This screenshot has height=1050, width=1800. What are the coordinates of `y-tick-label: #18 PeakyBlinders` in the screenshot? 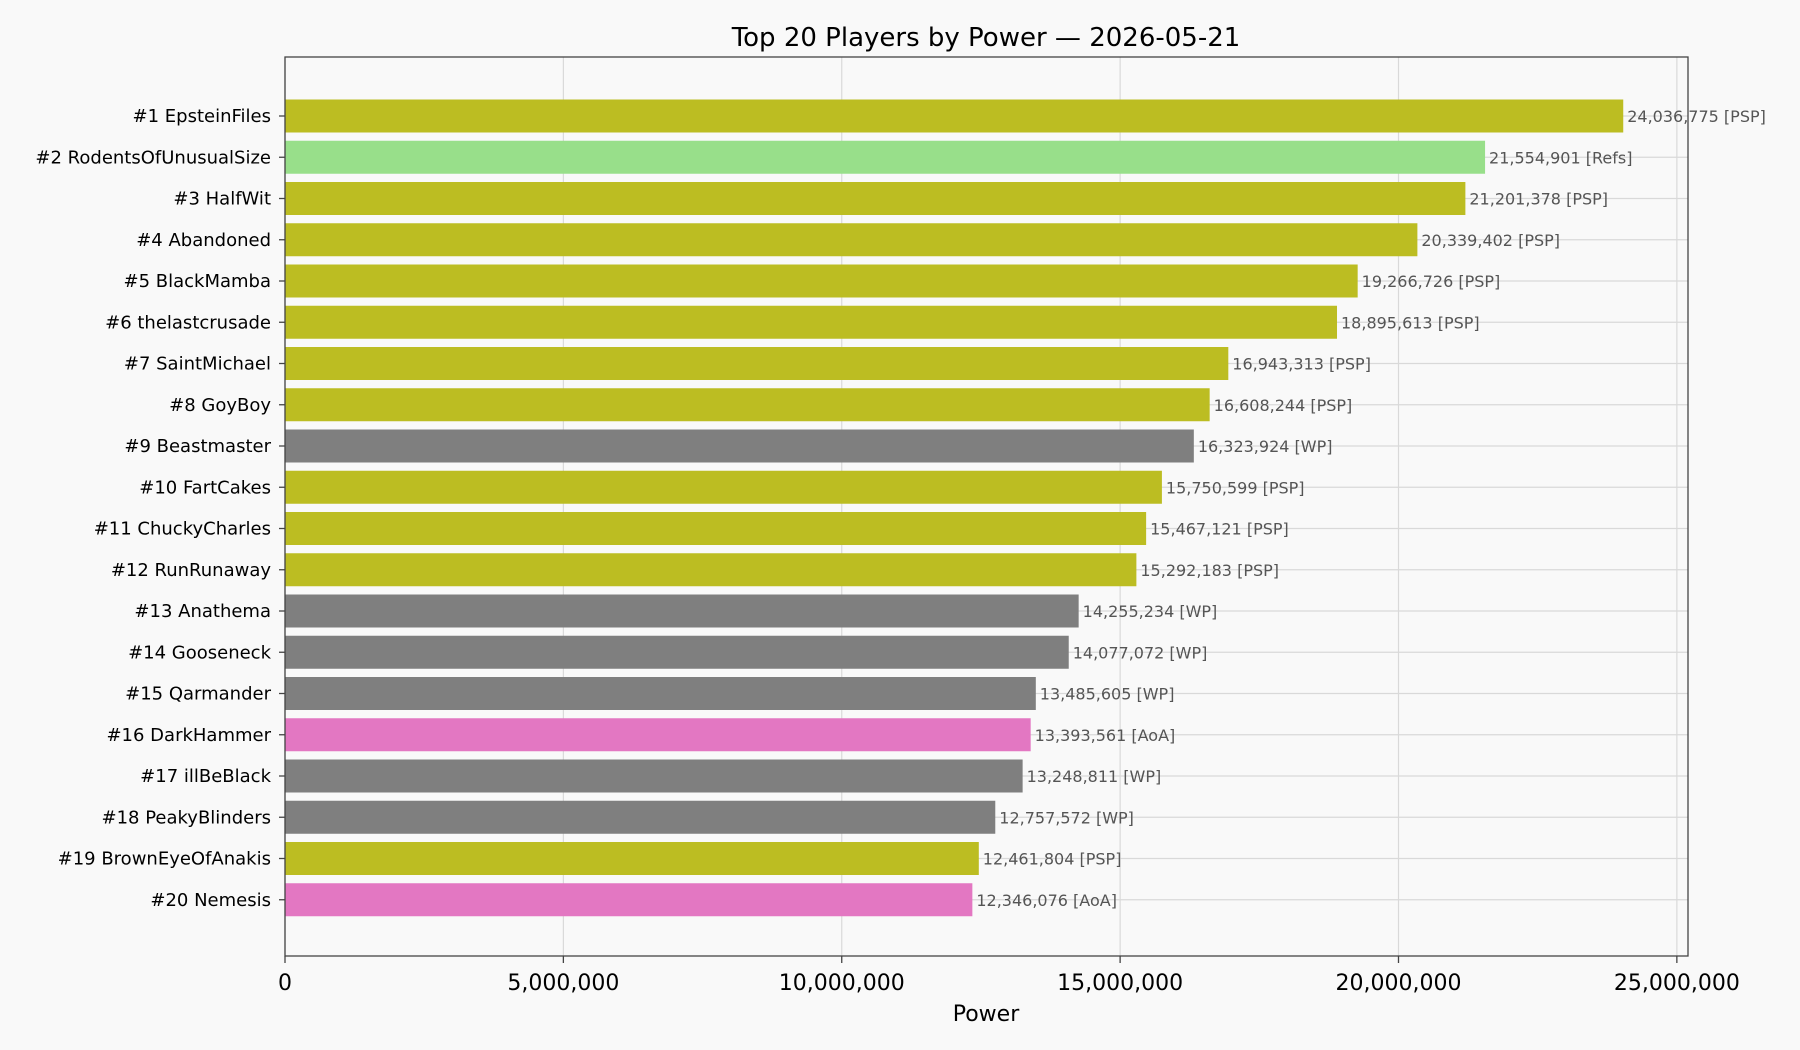 It's located at (187, 817).